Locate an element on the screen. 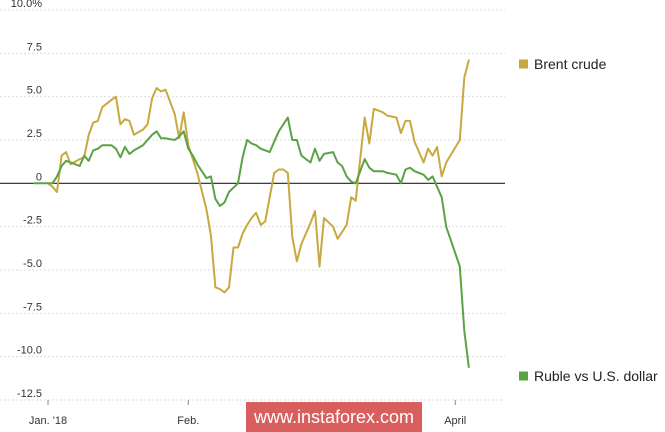 This screenshot has height=432, width=665. y-tick-label: -10.0 is located at coordinates (29, 351).